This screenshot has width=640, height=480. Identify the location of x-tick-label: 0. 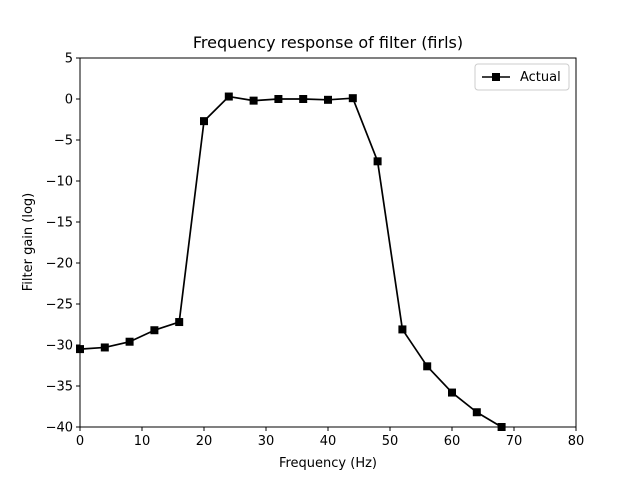
(80, 441).